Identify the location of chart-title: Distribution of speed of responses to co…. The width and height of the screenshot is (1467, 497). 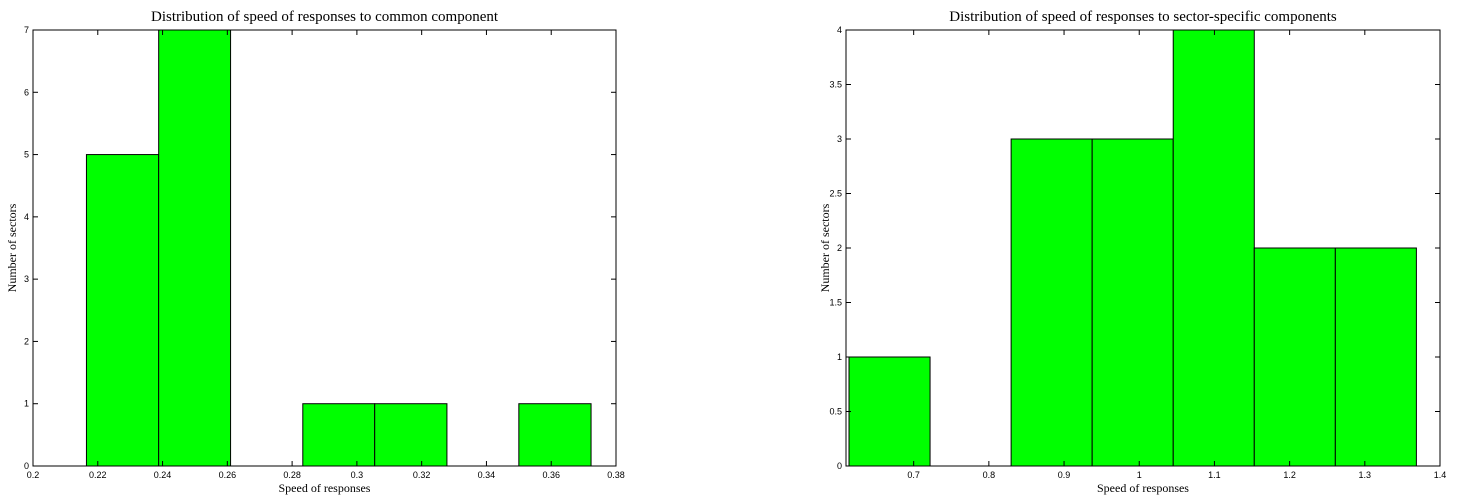
(325, 17).